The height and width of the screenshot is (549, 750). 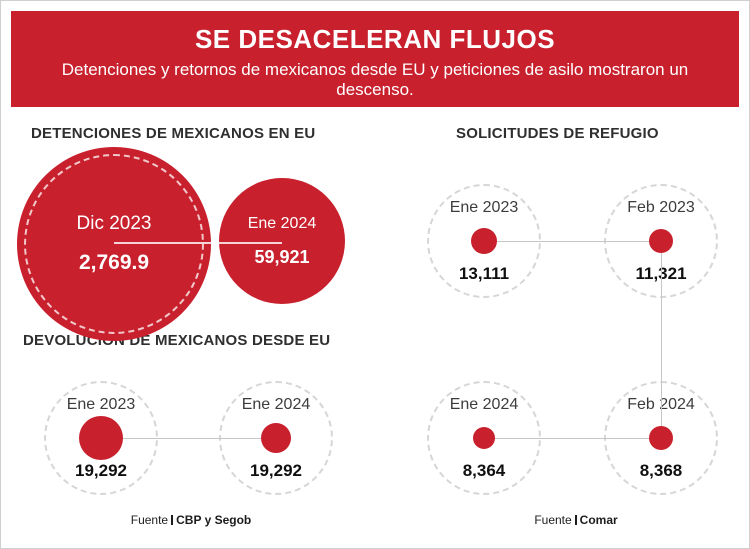 What do you see at coordinates (282, 223) in the screenshot?
I see `bubble-label: Ene 2024` at bounding box center [282, 223].